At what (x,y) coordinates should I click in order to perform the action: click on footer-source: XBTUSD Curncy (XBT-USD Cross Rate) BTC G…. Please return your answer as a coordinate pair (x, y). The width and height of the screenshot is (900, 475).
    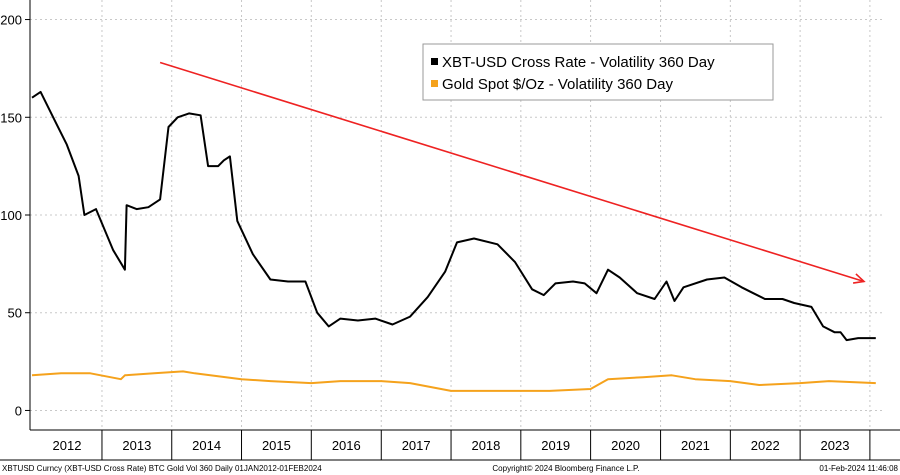
    Looking at the image, I should click on (162, 468).